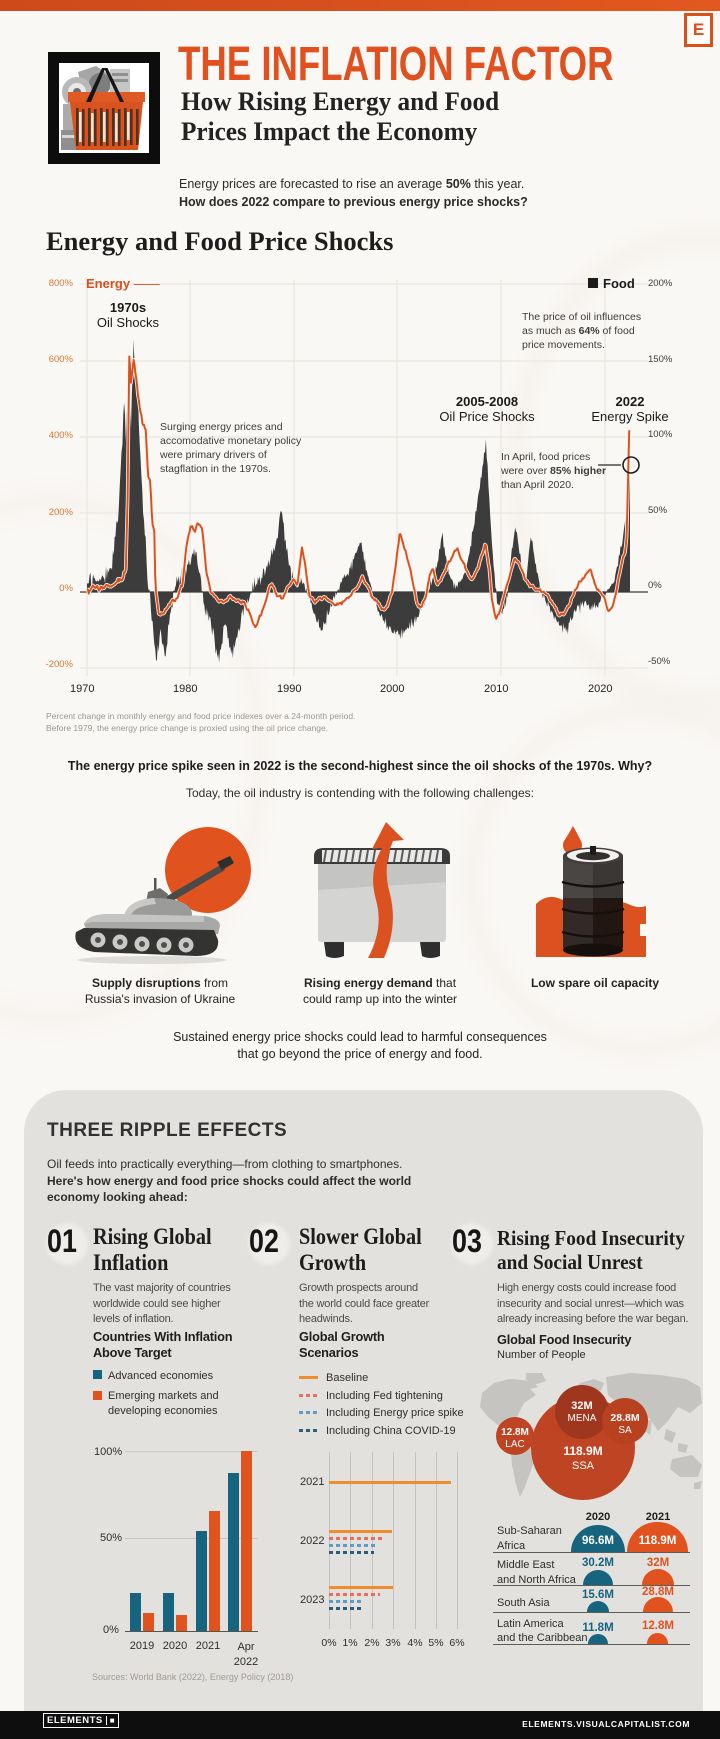  What do you see at coordinates (625, 1430) in the screenshot?
I see `svg-text: SA` at bounding box center [625, 1430].